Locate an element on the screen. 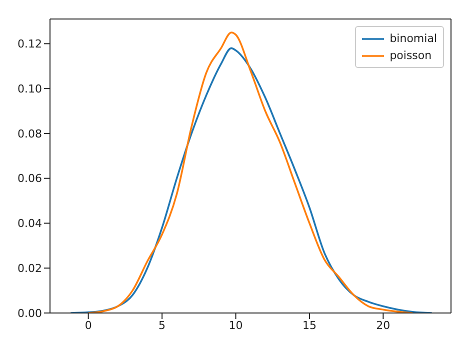  y-tick-label: 0.02 is located at coordinates (30, 269).